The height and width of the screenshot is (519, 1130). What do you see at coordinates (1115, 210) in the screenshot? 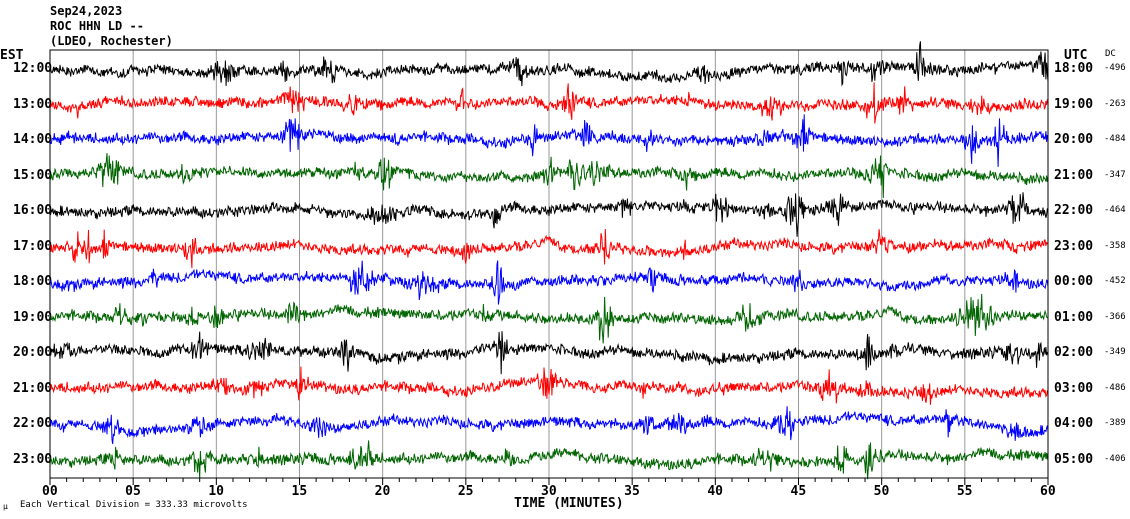
I see `dc-offset-value: -464` at bounding box center [1115, 210].